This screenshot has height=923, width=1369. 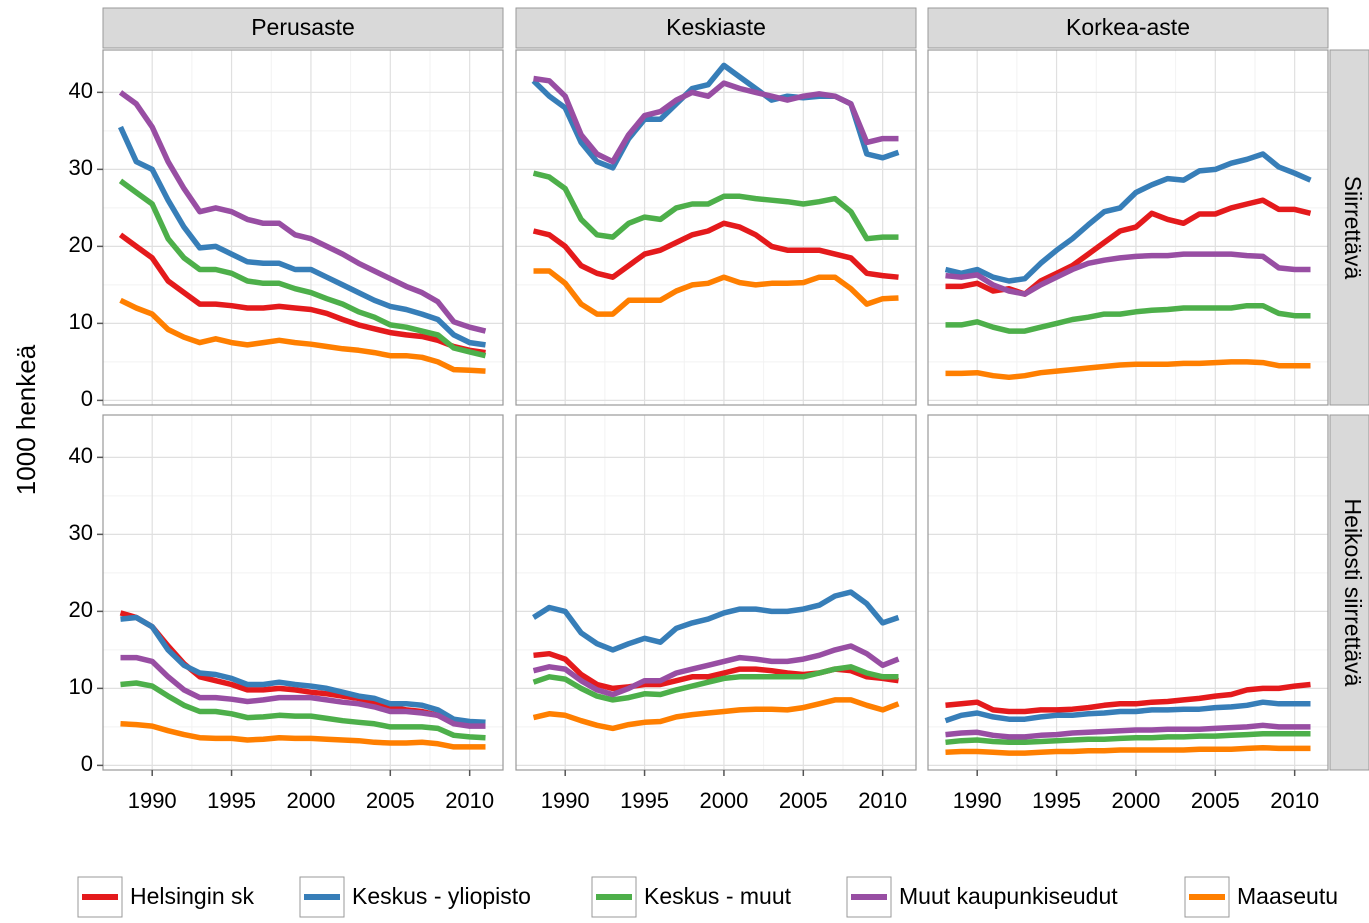 I want to click on strip-label: Perusaste, so click(x=303, y=27).